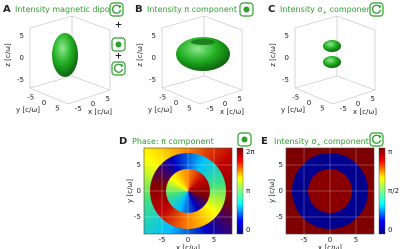 This screenshot has width=400, height=249. I want to click on panel-title: Intensity π component, so click(192, 9).